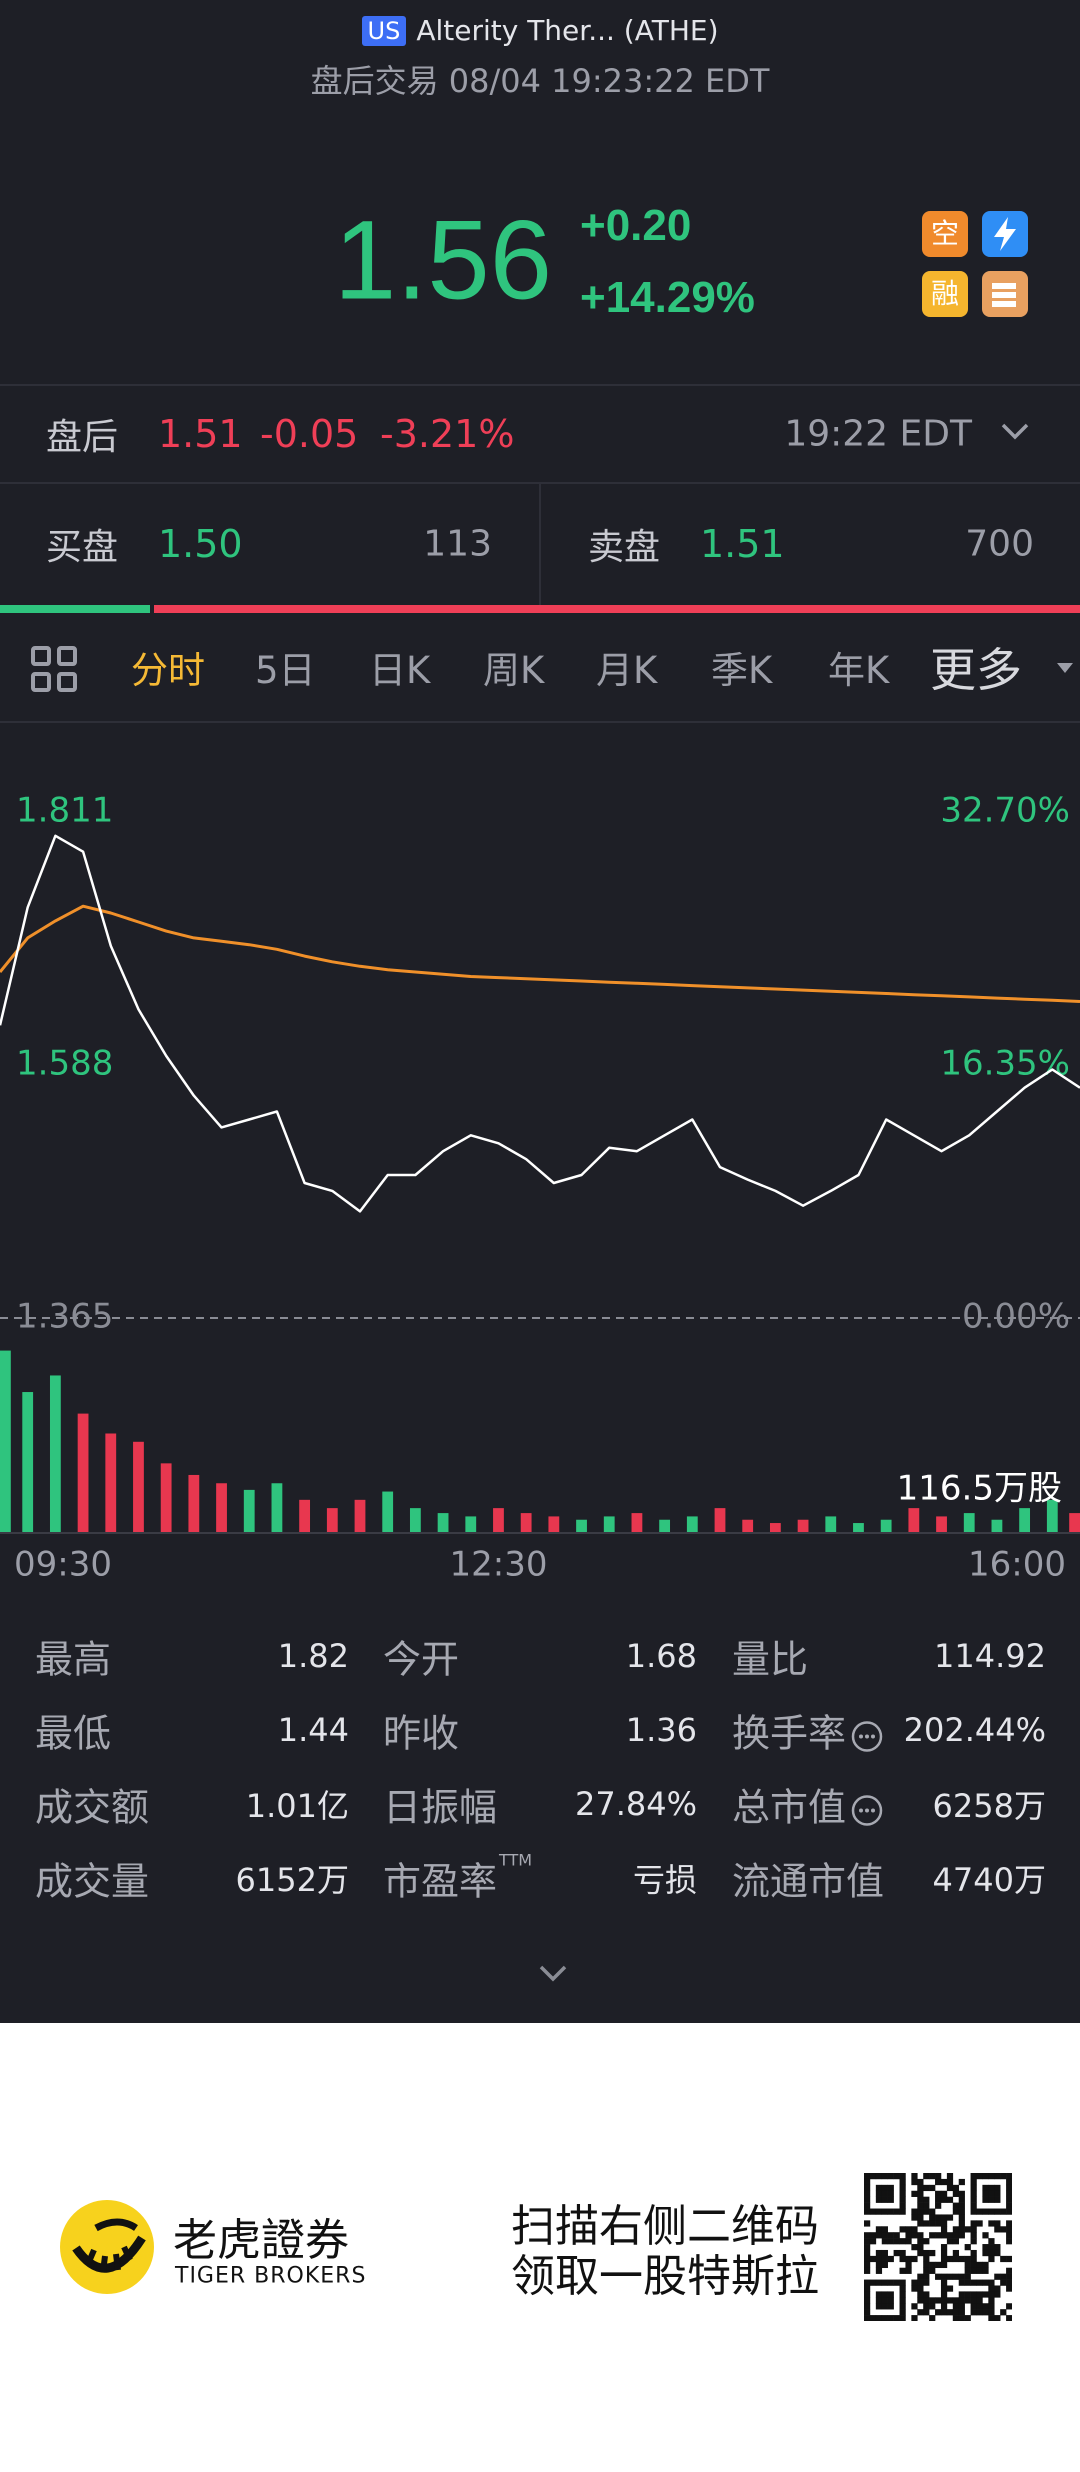  Describe the element at coordinates (627, 670) in the screenshot. I see `period-tab: 月K` at that location.